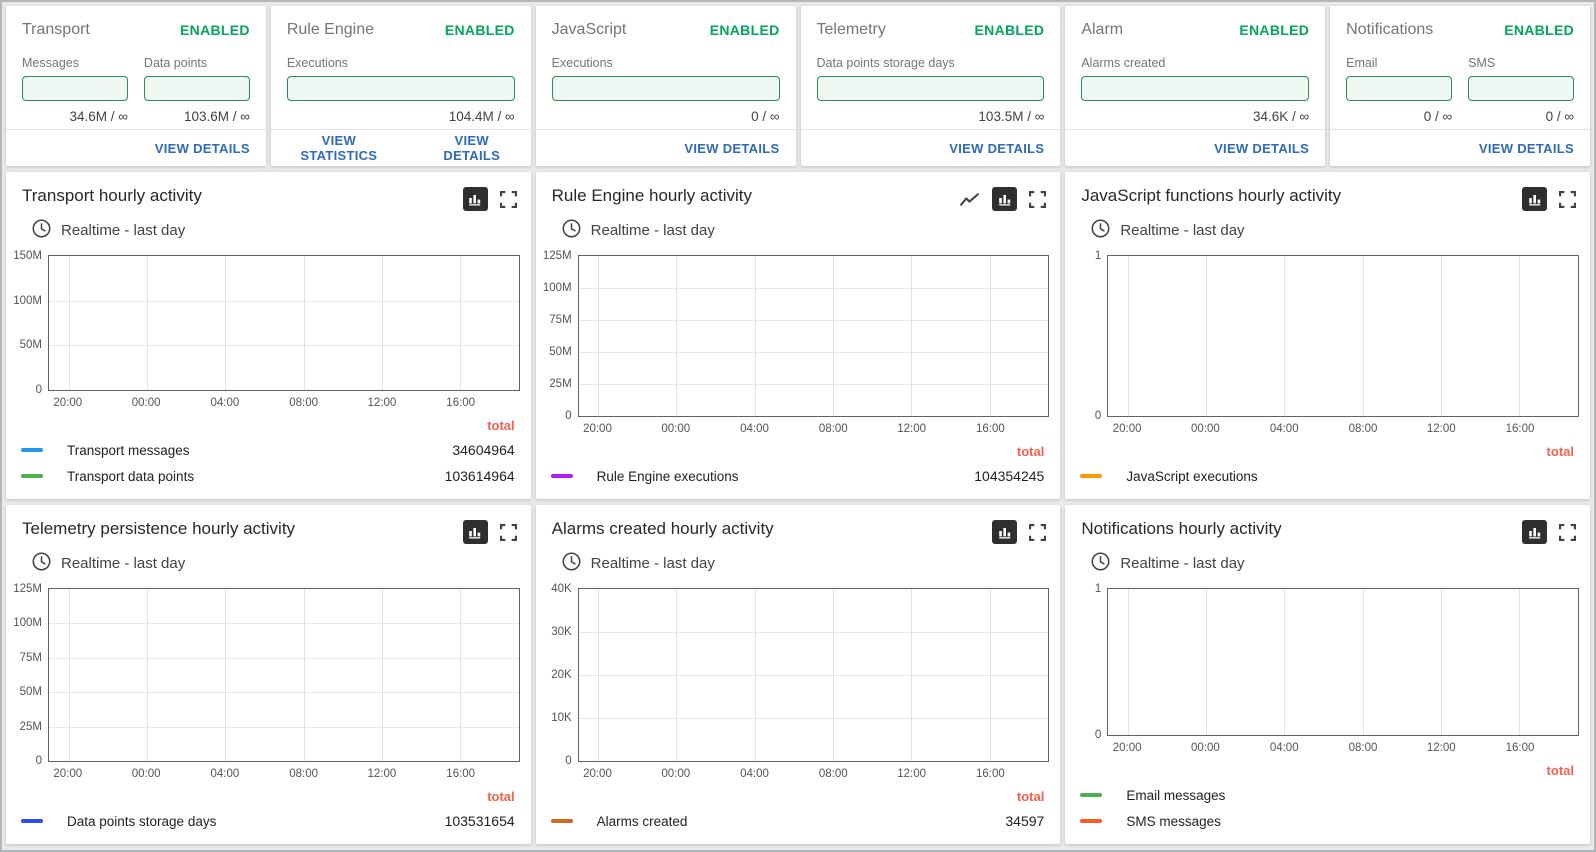  Describe the element at coordinates (1195, 92) in the screenshot. I see `metric-alarms-created: Alarms created 34.6K / ∞` at that location.